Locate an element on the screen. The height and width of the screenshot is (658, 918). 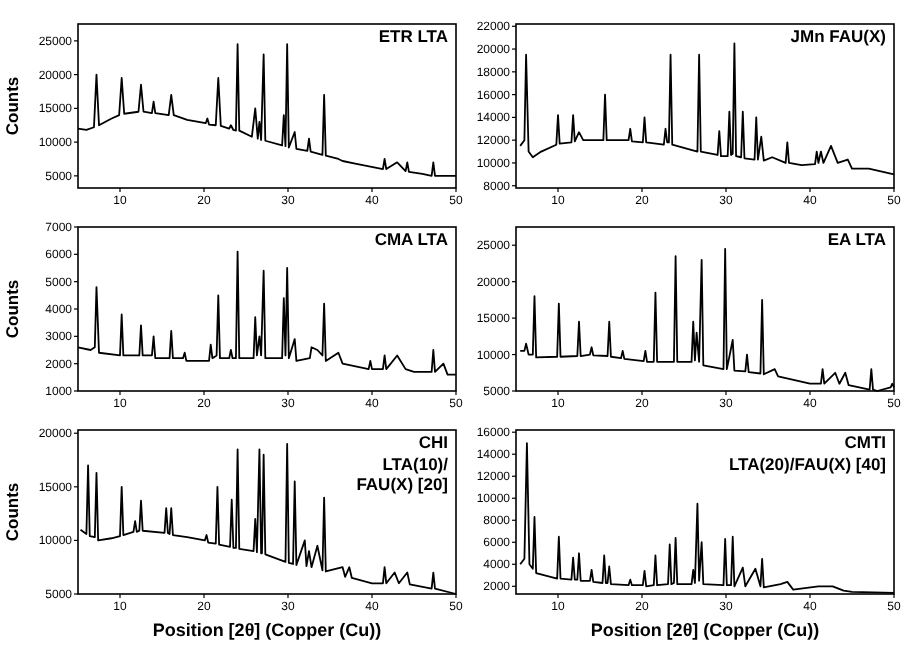
text: LTA(10)/ FAU(X) [20] is located at coordinates (403, 474).